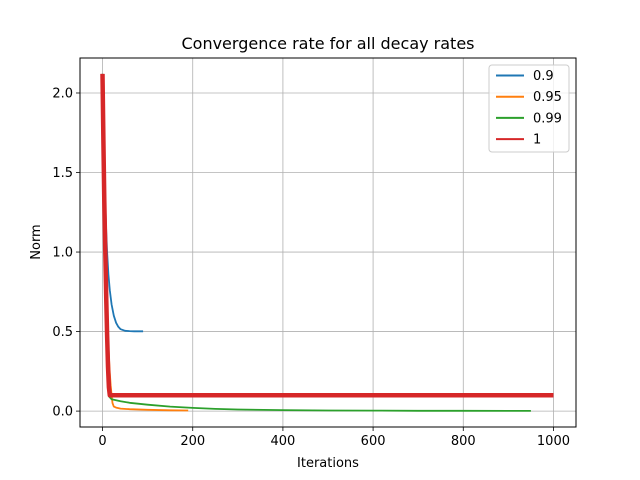 The height and width of the screenshot is (480, 640). I want to click on legend-label: 0.95, so click(547, 97).